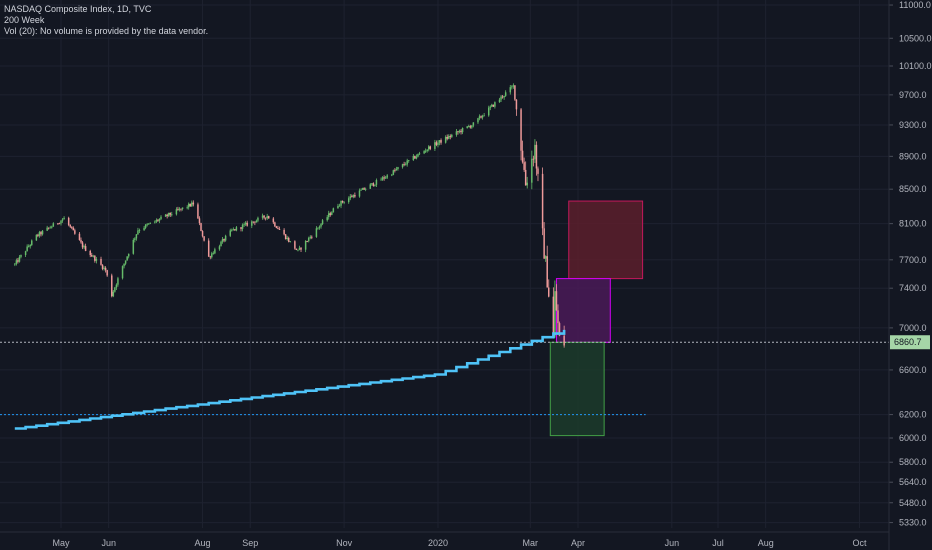 This screenshot has width=932, height=550. What do you see at coordinates (596, 318) in the screenshot?
I see `drawing-zones` at bounding box center [596, 318].